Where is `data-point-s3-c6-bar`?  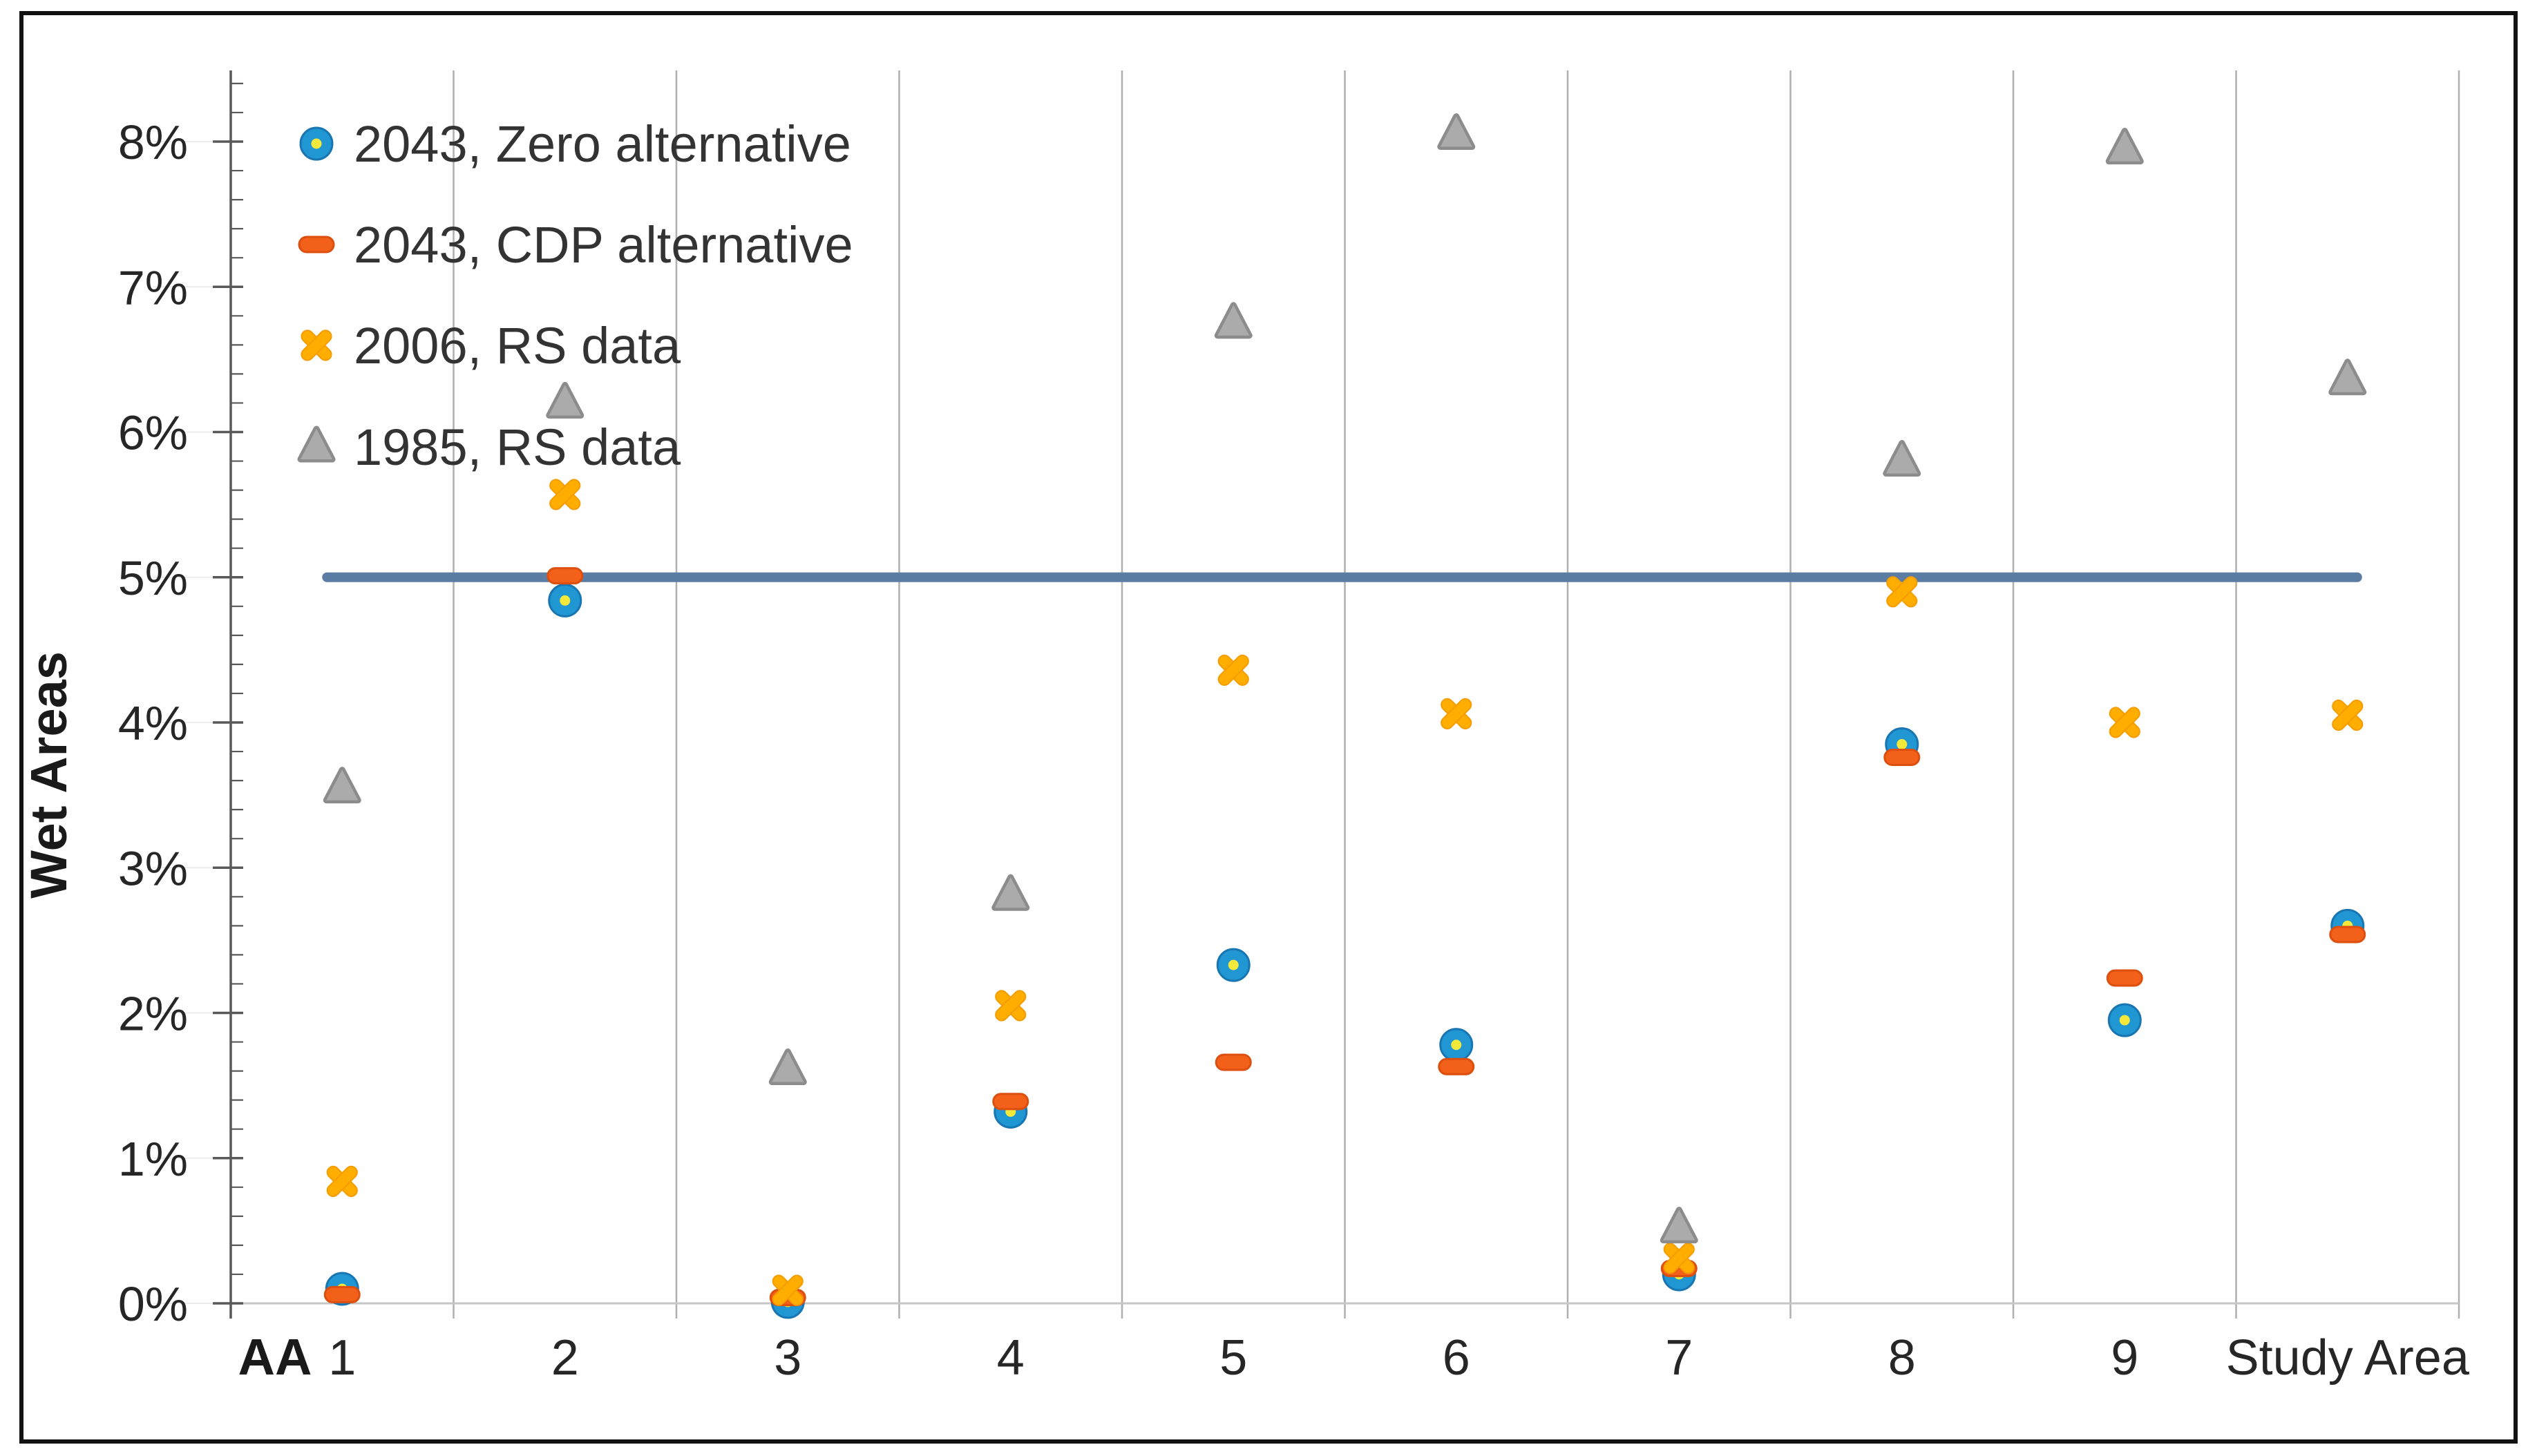 data-point-s3-c6-bar is located at coordinates (1456, 713).